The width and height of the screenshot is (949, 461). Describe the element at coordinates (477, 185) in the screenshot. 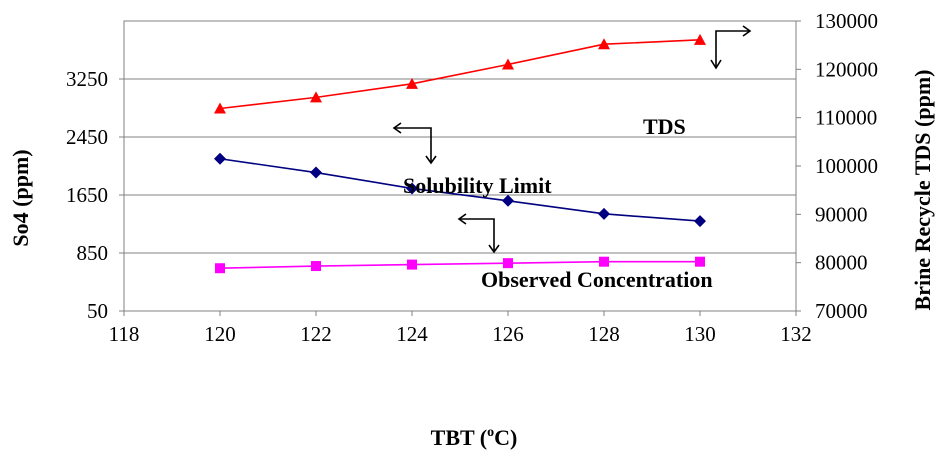

I see `annotation-solubility-limit: Solubility Limit` at that location.